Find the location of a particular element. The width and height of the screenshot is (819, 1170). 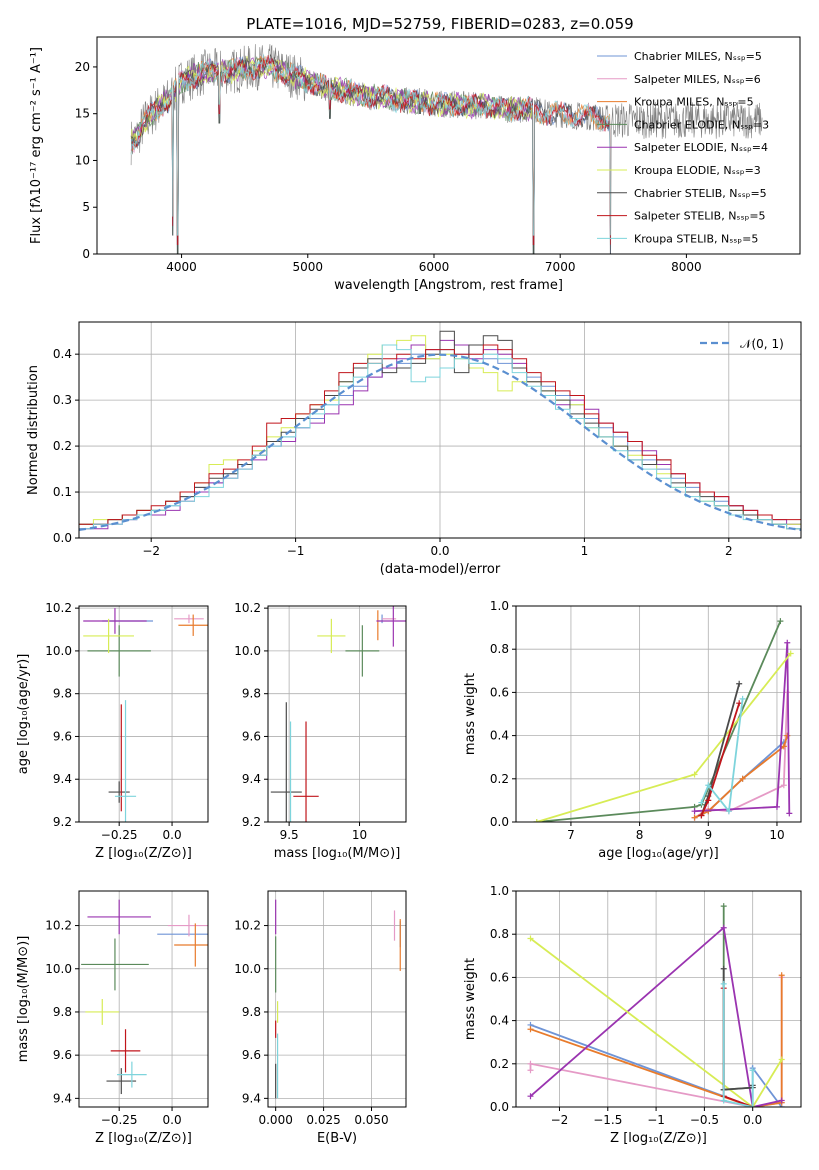

legend-entry: Salpeter ELODIE, Nₛₛₚ=4 is located at coordinates (701, 147).